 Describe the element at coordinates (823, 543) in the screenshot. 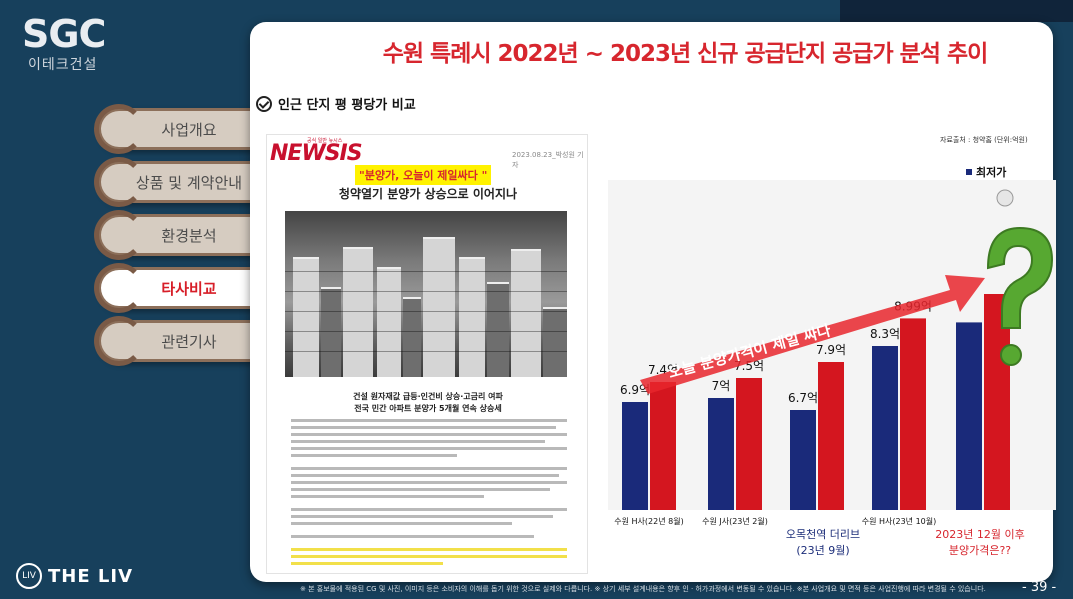

I see `caption-omokcheon: 오목천역 더리브 (23년 9월)` at that location.